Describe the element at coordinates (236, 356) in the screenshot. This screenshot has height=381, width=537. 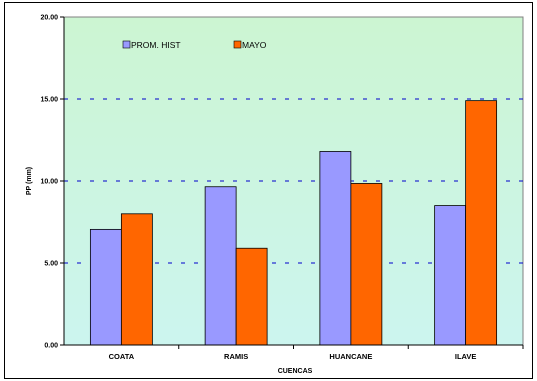
I see `x-tick-label: RAMIS` at that location.